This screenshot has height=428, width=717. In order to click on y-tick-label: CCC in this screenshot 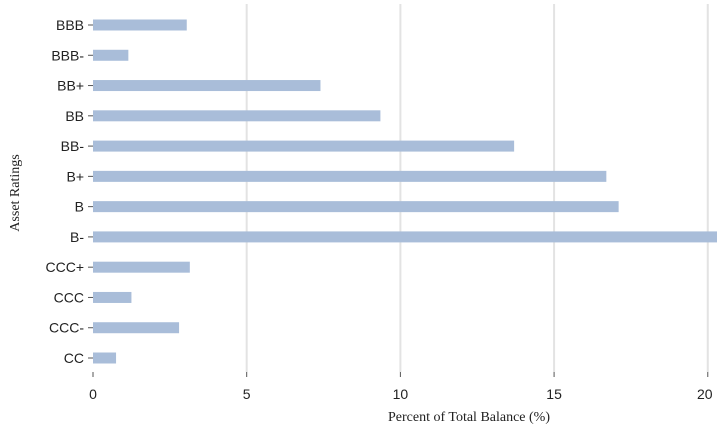, I will do `click(69, 297)`.